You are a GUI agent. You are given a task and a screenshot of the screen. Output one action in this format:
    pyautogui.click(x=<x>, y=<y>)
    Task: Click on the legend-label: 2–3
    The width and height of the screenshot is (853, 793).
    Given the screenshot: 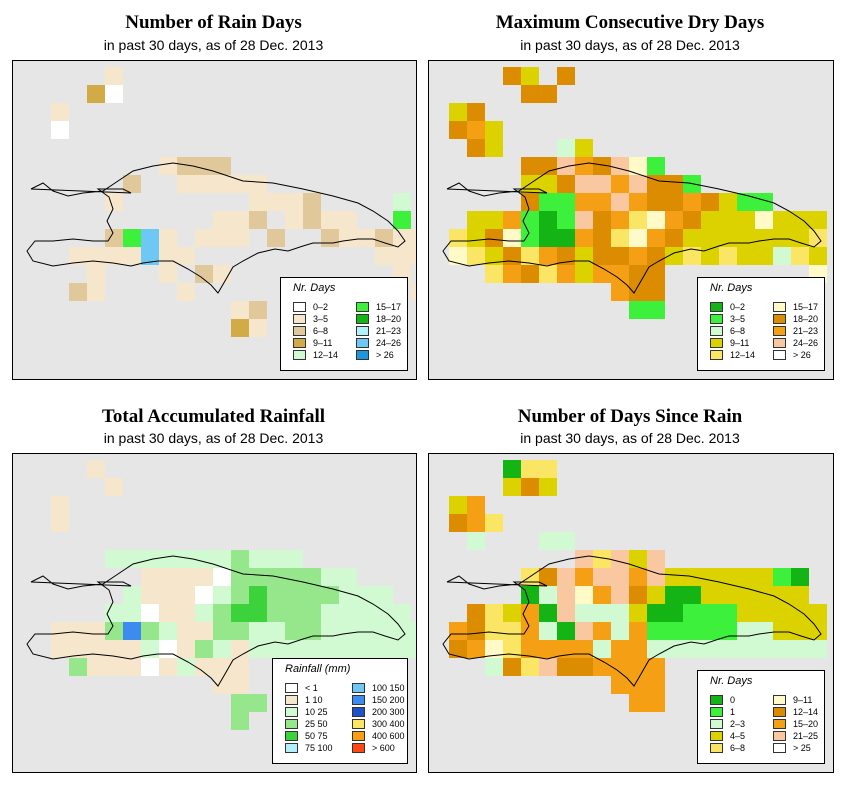 What is the action you would take?
    pyautogui.click(x=738, y=724)
    